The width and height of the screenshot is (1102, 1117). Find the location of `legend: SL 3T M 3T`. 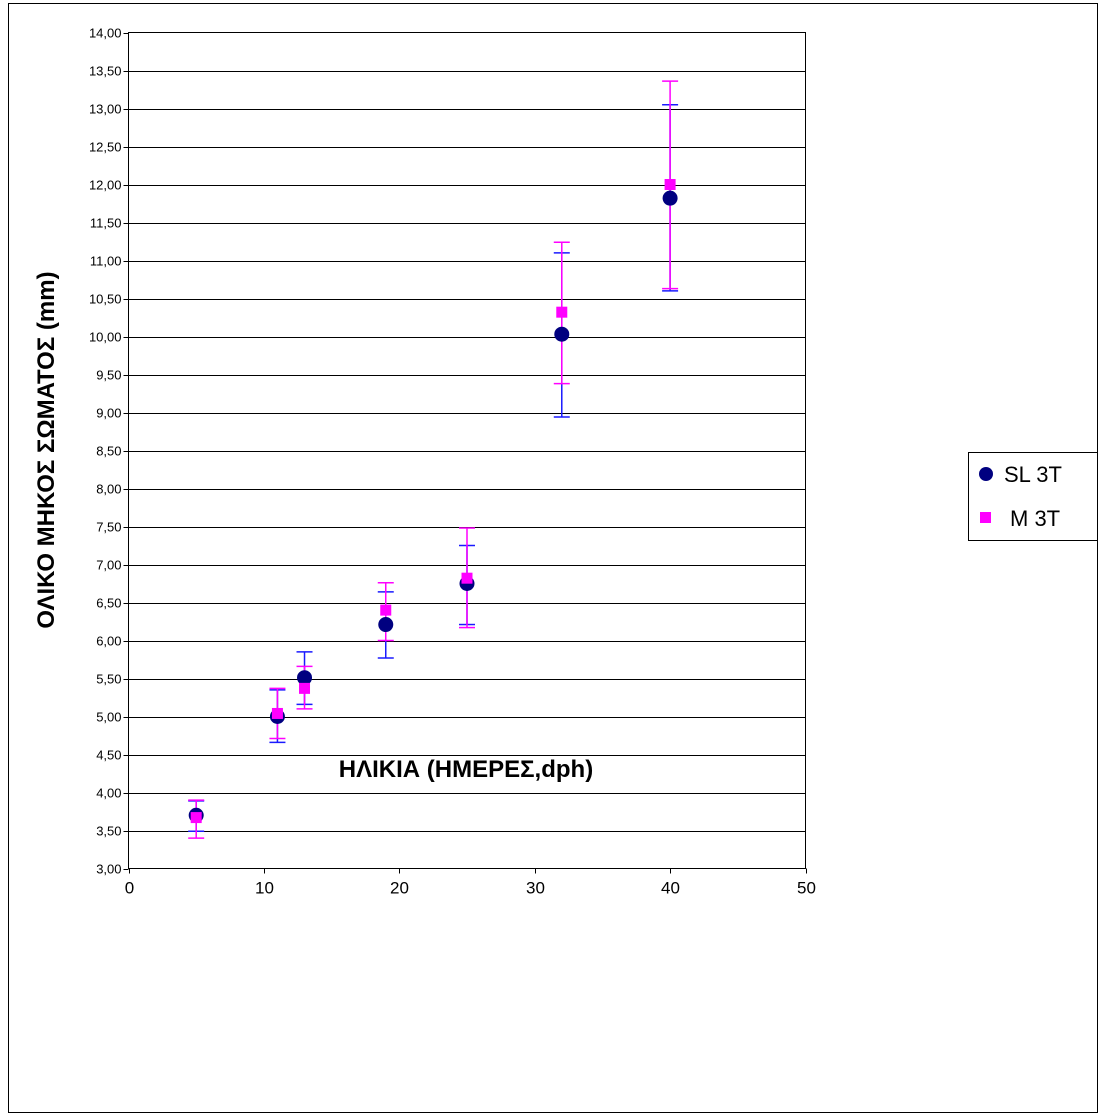

legend: SL 3T M 3T is located at coordinates (1033, 496).